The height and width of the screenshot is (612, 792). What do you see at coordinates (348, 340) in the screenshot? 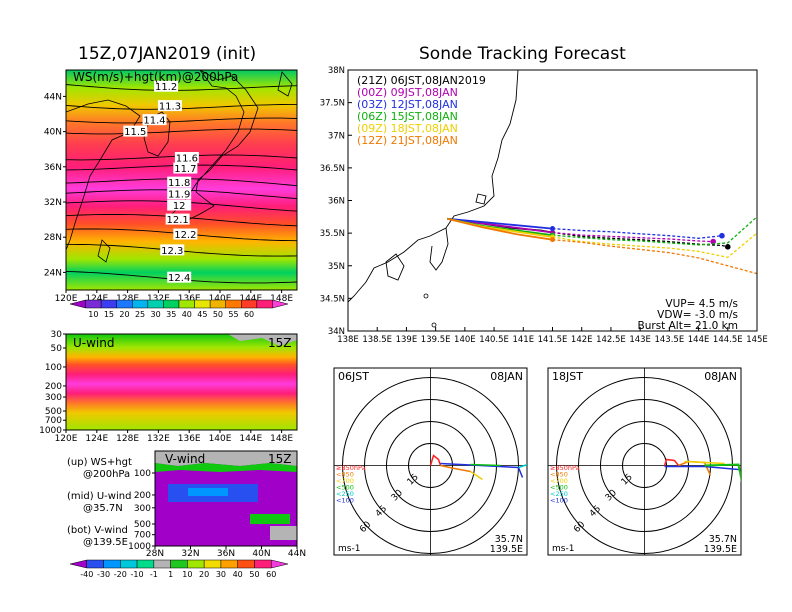
I see `track-x-tick-label: 138E` at bounding box center [348, 340].